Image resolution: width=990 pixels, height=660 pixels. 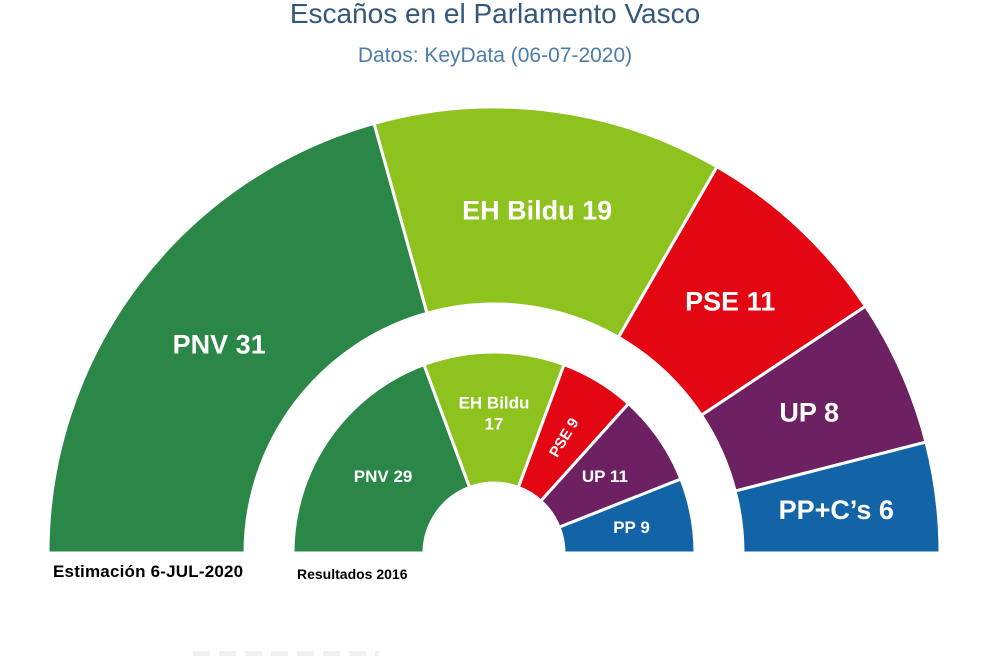 What do you see at coordinates (494, 413) in the screenshot?
I see `resultados-slice-label-eh-bildu: EH Bildu 17` at bounding box center [494, 413].